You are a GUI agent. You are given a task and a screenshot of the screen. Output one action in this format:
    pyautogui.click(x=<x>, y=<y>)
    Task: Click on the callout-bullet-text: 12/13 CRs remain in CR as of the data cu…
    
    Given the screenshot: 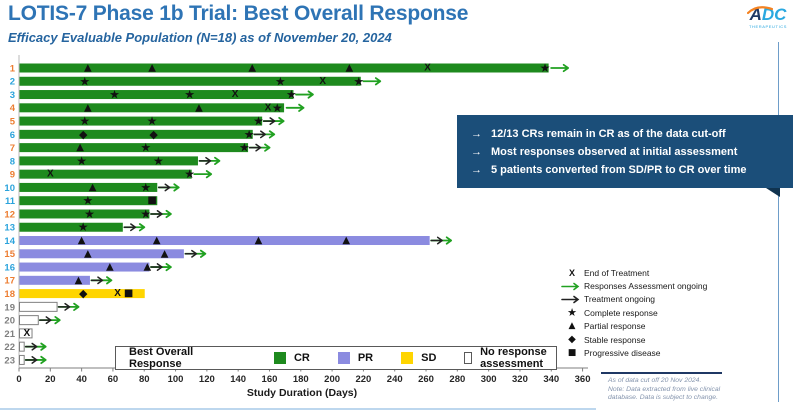 What is the action you would take?
    pyautogui.click(x=608, y=133)
    